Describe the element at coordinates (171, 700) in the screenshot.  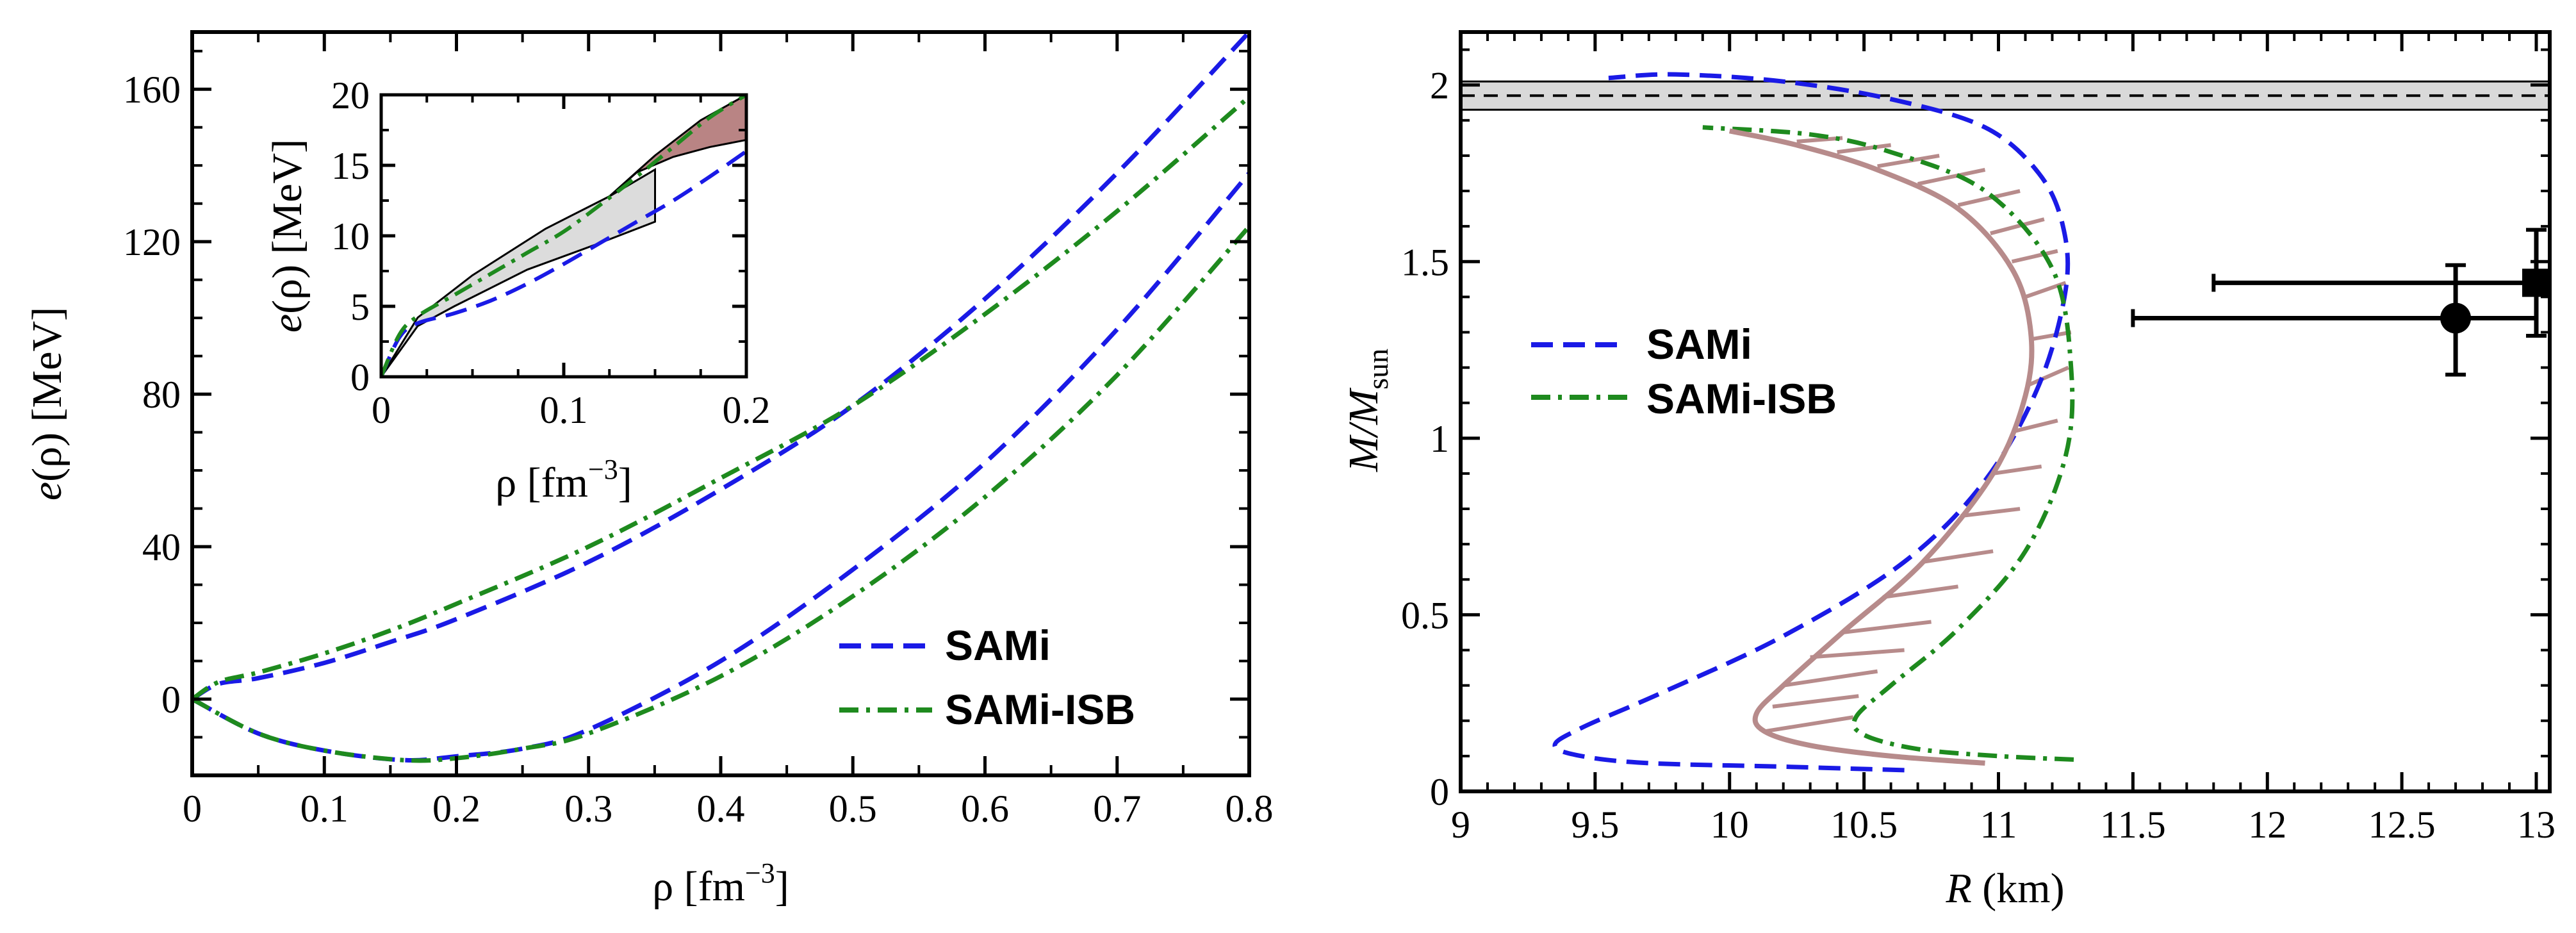
I see `left-y-tick-label: 0` at that location.